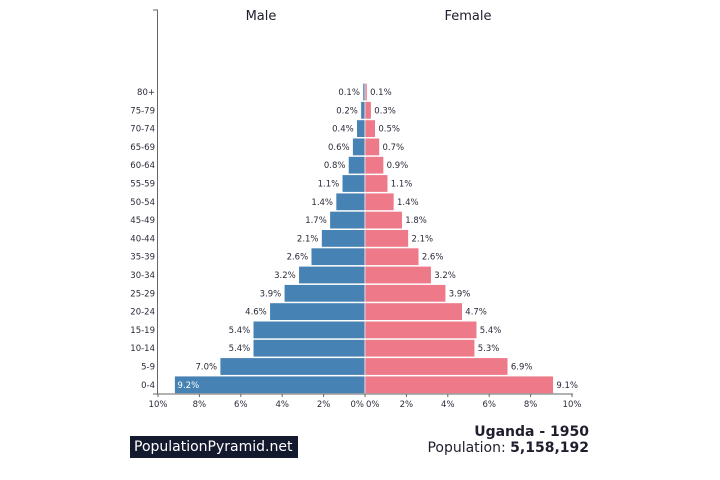 The width and height of the screenshot is (720, 480). I want to click on age-group-label: 5-9, so click(148, 368).